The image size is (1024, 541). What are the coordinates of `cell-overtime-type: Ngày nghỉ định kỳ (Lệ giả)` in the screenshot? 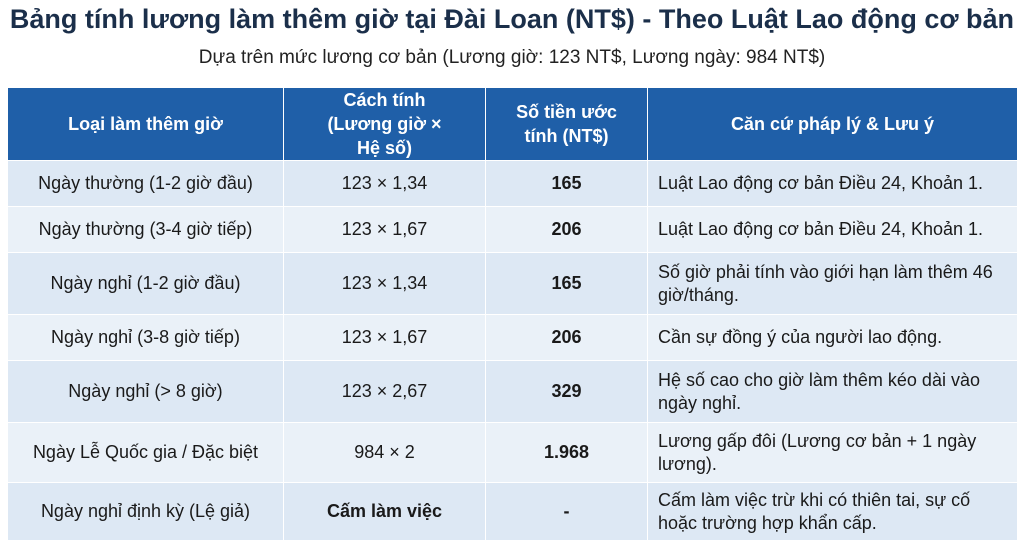 It's located at (145, 511).